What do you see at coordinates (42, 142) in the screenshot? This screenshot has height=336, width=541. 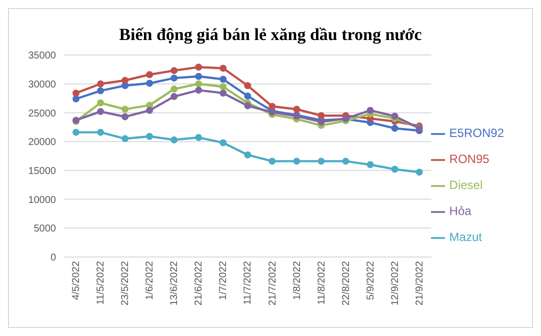 I see `y-tick-label: 20000` at bounding box center [42, 142].